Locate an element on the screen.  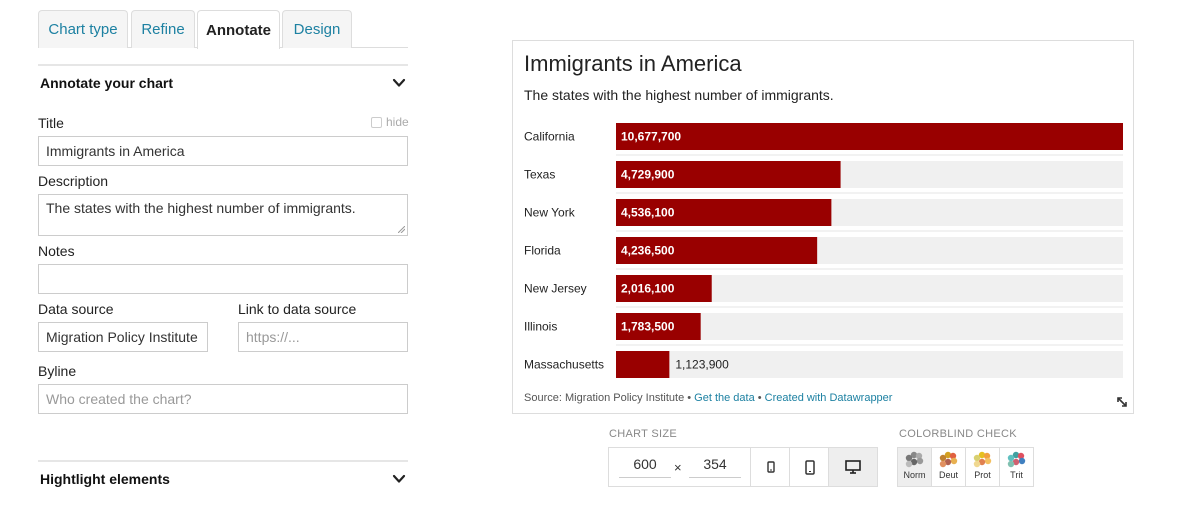
phone-small-icon is located at coordinates (770, 467).